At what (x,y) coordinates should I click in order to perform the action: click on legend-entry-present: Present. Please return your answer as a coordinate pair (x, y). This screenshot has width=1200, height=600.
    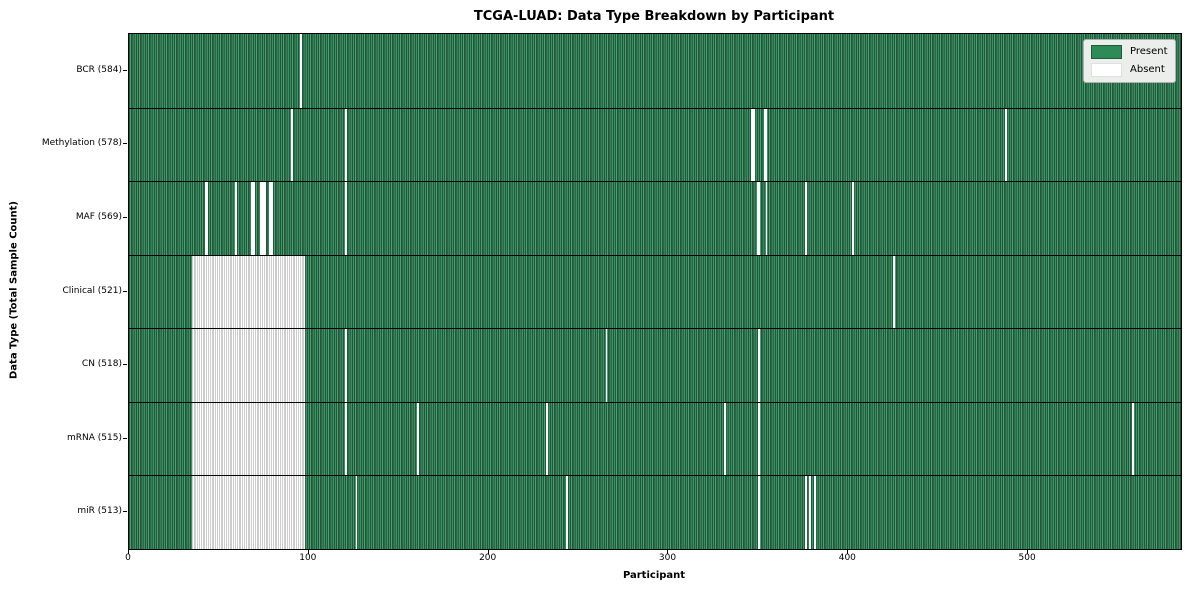
    Looking at the image, I should click on (1129, 52).